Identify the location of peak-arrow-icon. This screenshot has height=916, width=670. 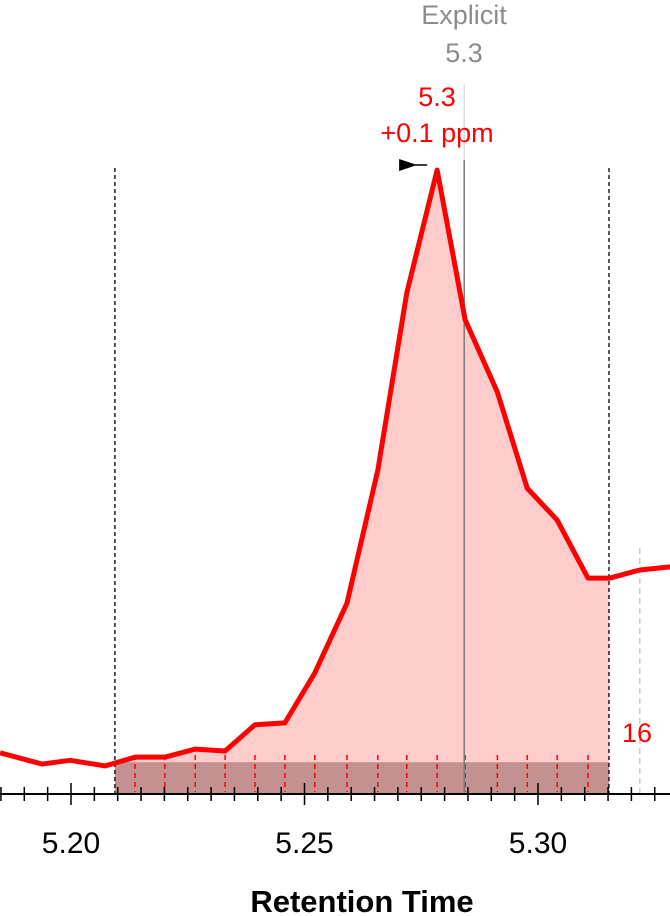
(408, 165).